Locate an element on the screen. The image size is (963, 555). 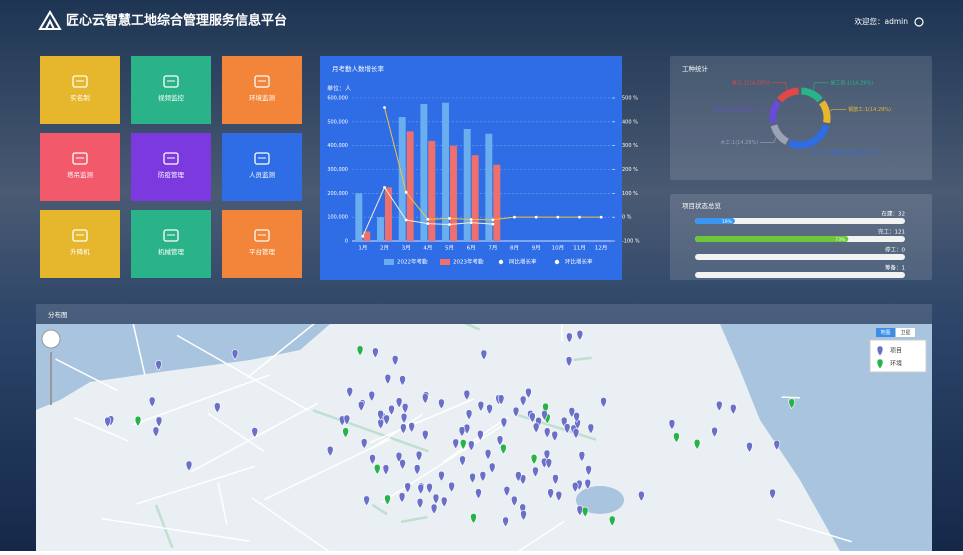
pie-panel is located at coordinates (801, 118).